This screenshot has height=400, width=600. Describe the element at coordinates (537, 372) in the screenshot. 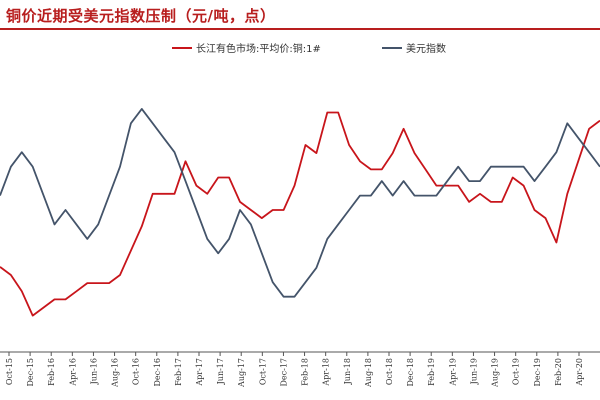

I see `x-tick-label: Dec-19` at that location.